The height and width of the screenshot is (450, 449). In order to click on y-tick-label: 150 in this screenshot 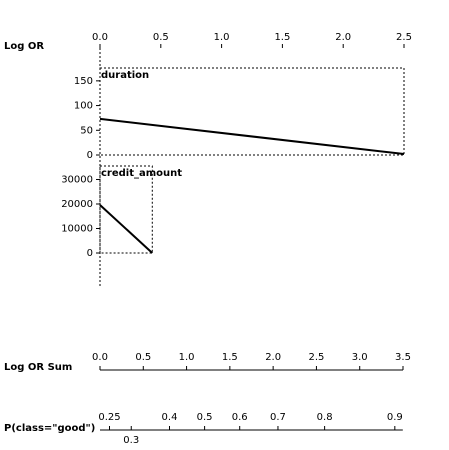, I will do `click(83, 81)`.